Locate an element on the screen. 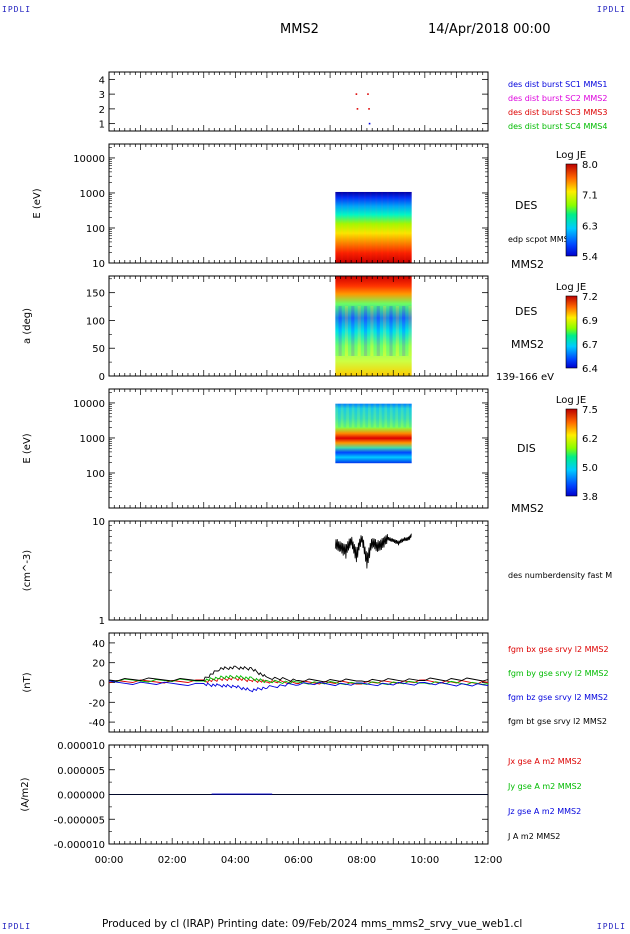  current-panel-ytick-label: 0.000000 is located at coordinates (81, 796).